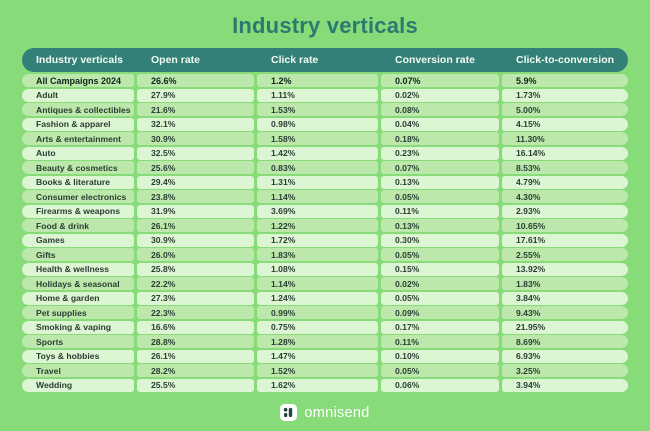 Image resolution: width=650 pixels, height=431 pixels. Describe the element at coordinates (195, 269) in the screenshot. I see `value-cell: 25.8%` at that location.